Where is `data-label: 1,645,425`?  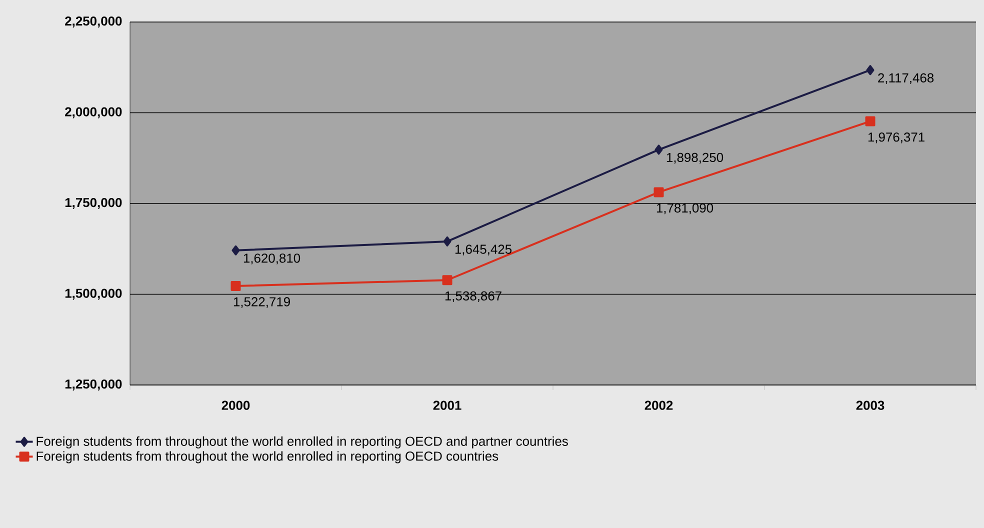
data-label: 1,645,425 is located at coordinates (483, 250).